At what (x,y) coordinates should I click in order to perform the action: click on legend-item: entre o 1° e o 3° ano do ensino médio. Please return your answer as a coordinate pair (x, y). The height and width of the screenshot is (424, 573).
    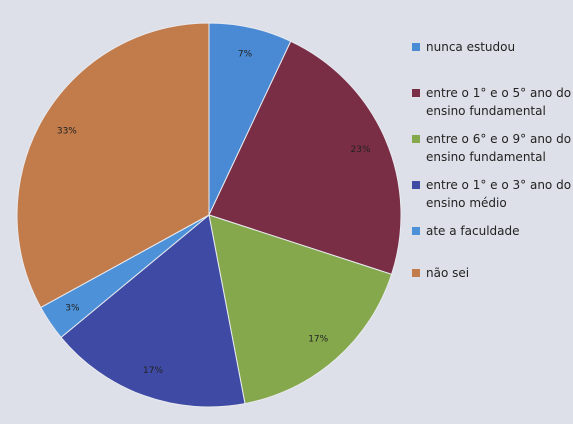
    Looking at the image, I should click on (492, 194).